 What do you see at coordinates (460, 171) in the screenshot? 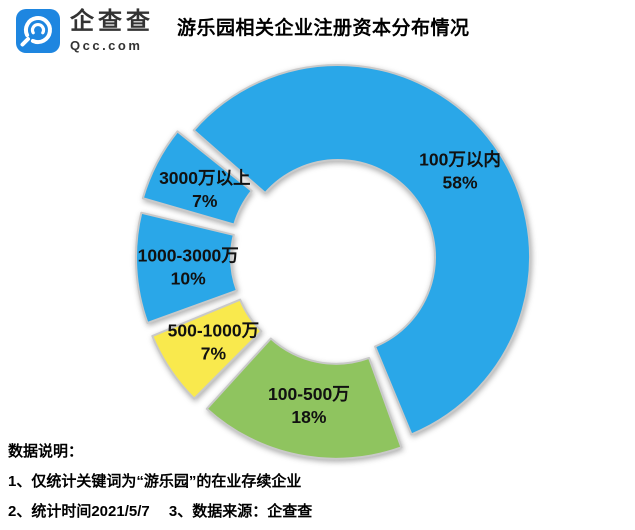
I see `slice-label-0: 100万以内 58%` at bounding box center [460, 171].